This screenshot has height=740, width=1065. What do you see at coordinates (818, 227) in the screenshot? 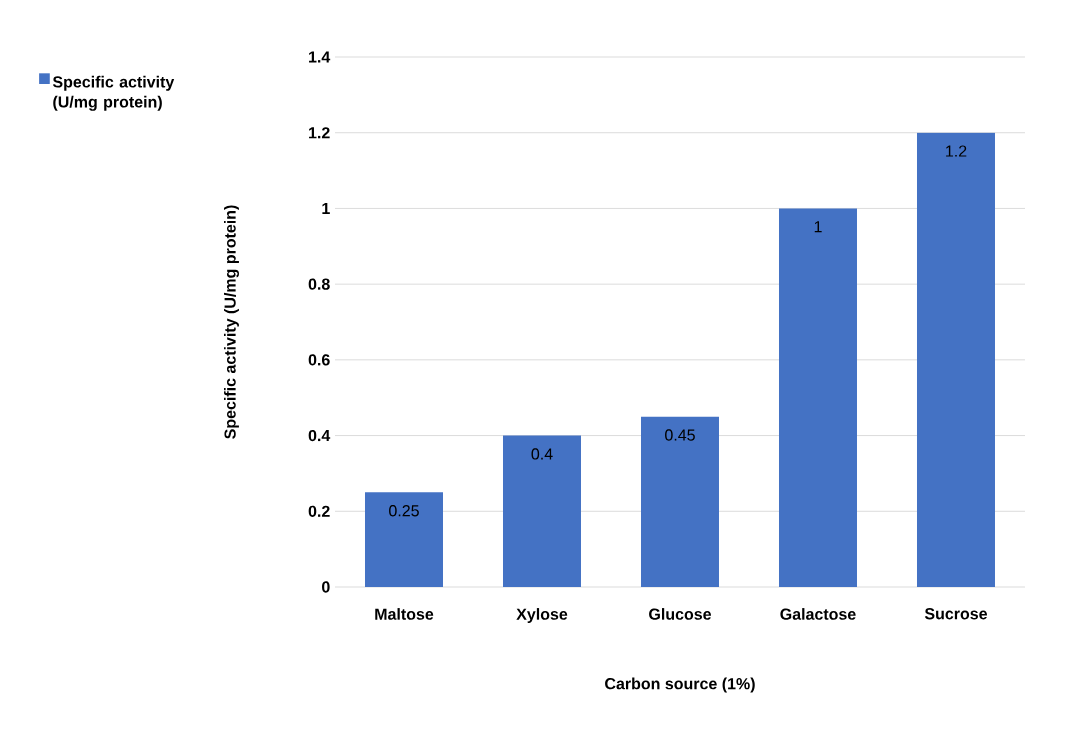
I see `data-label: 1` at bounding box center [818, 227].